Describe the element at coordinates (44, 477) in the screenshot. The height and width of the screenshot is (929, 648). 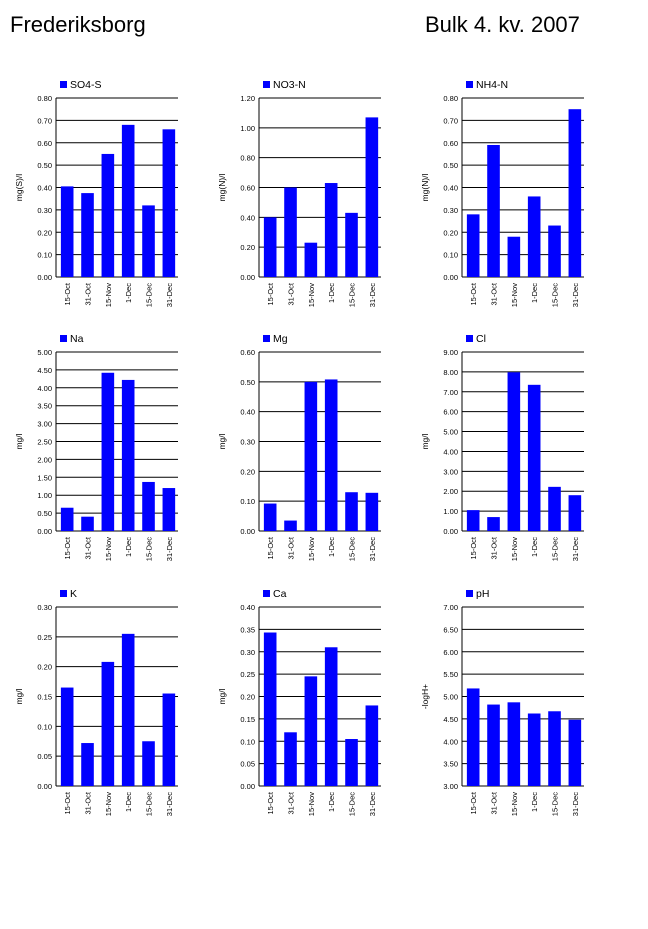
I see `y-tick-label: 1.50` at that location.